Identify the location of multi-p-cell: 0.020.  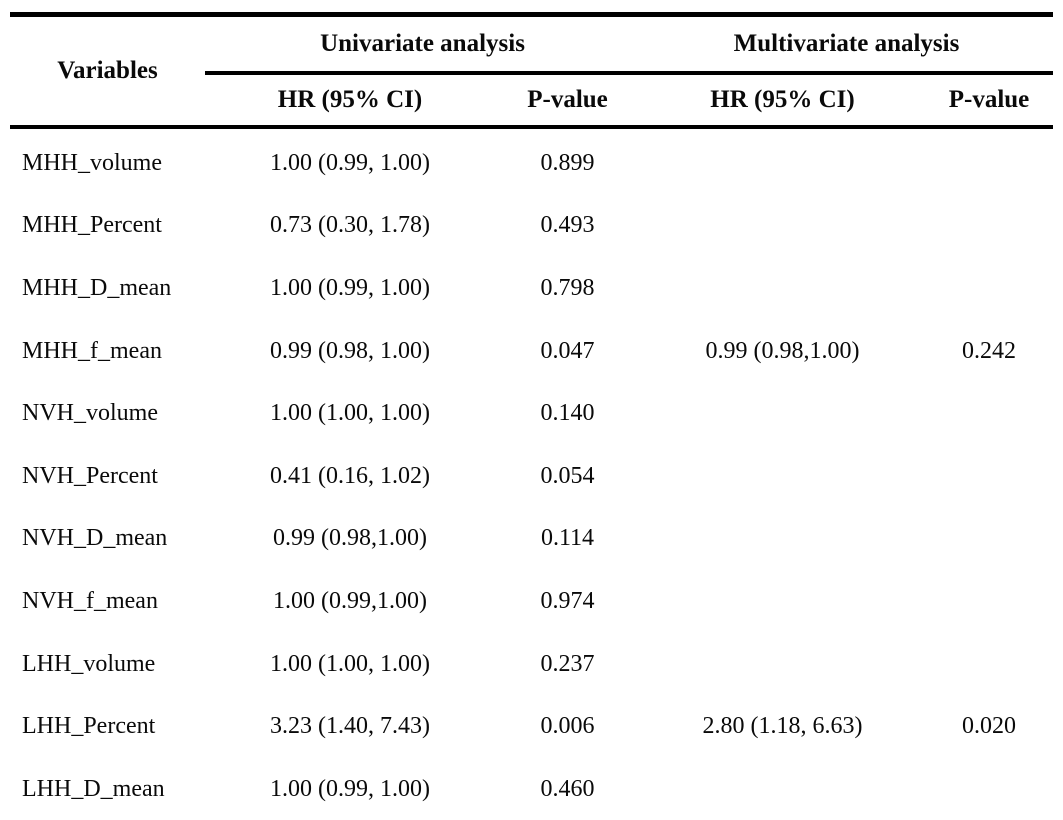
(989, 726).